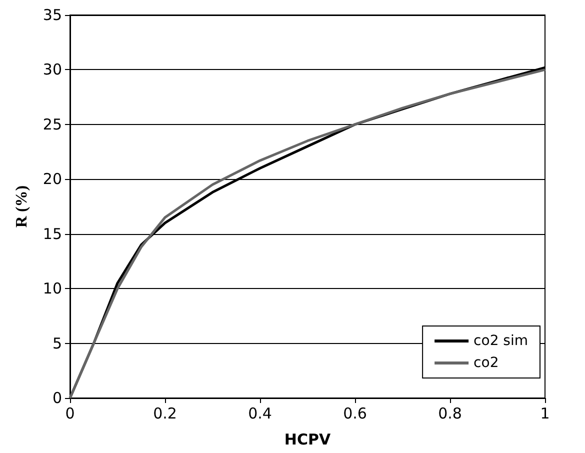 The height and width of the screenshot is (453, 585). What do you see at coordinates (52, 124) in the screenshot?
I see `y-tick-label: 25` at bounding box center [52, 124].